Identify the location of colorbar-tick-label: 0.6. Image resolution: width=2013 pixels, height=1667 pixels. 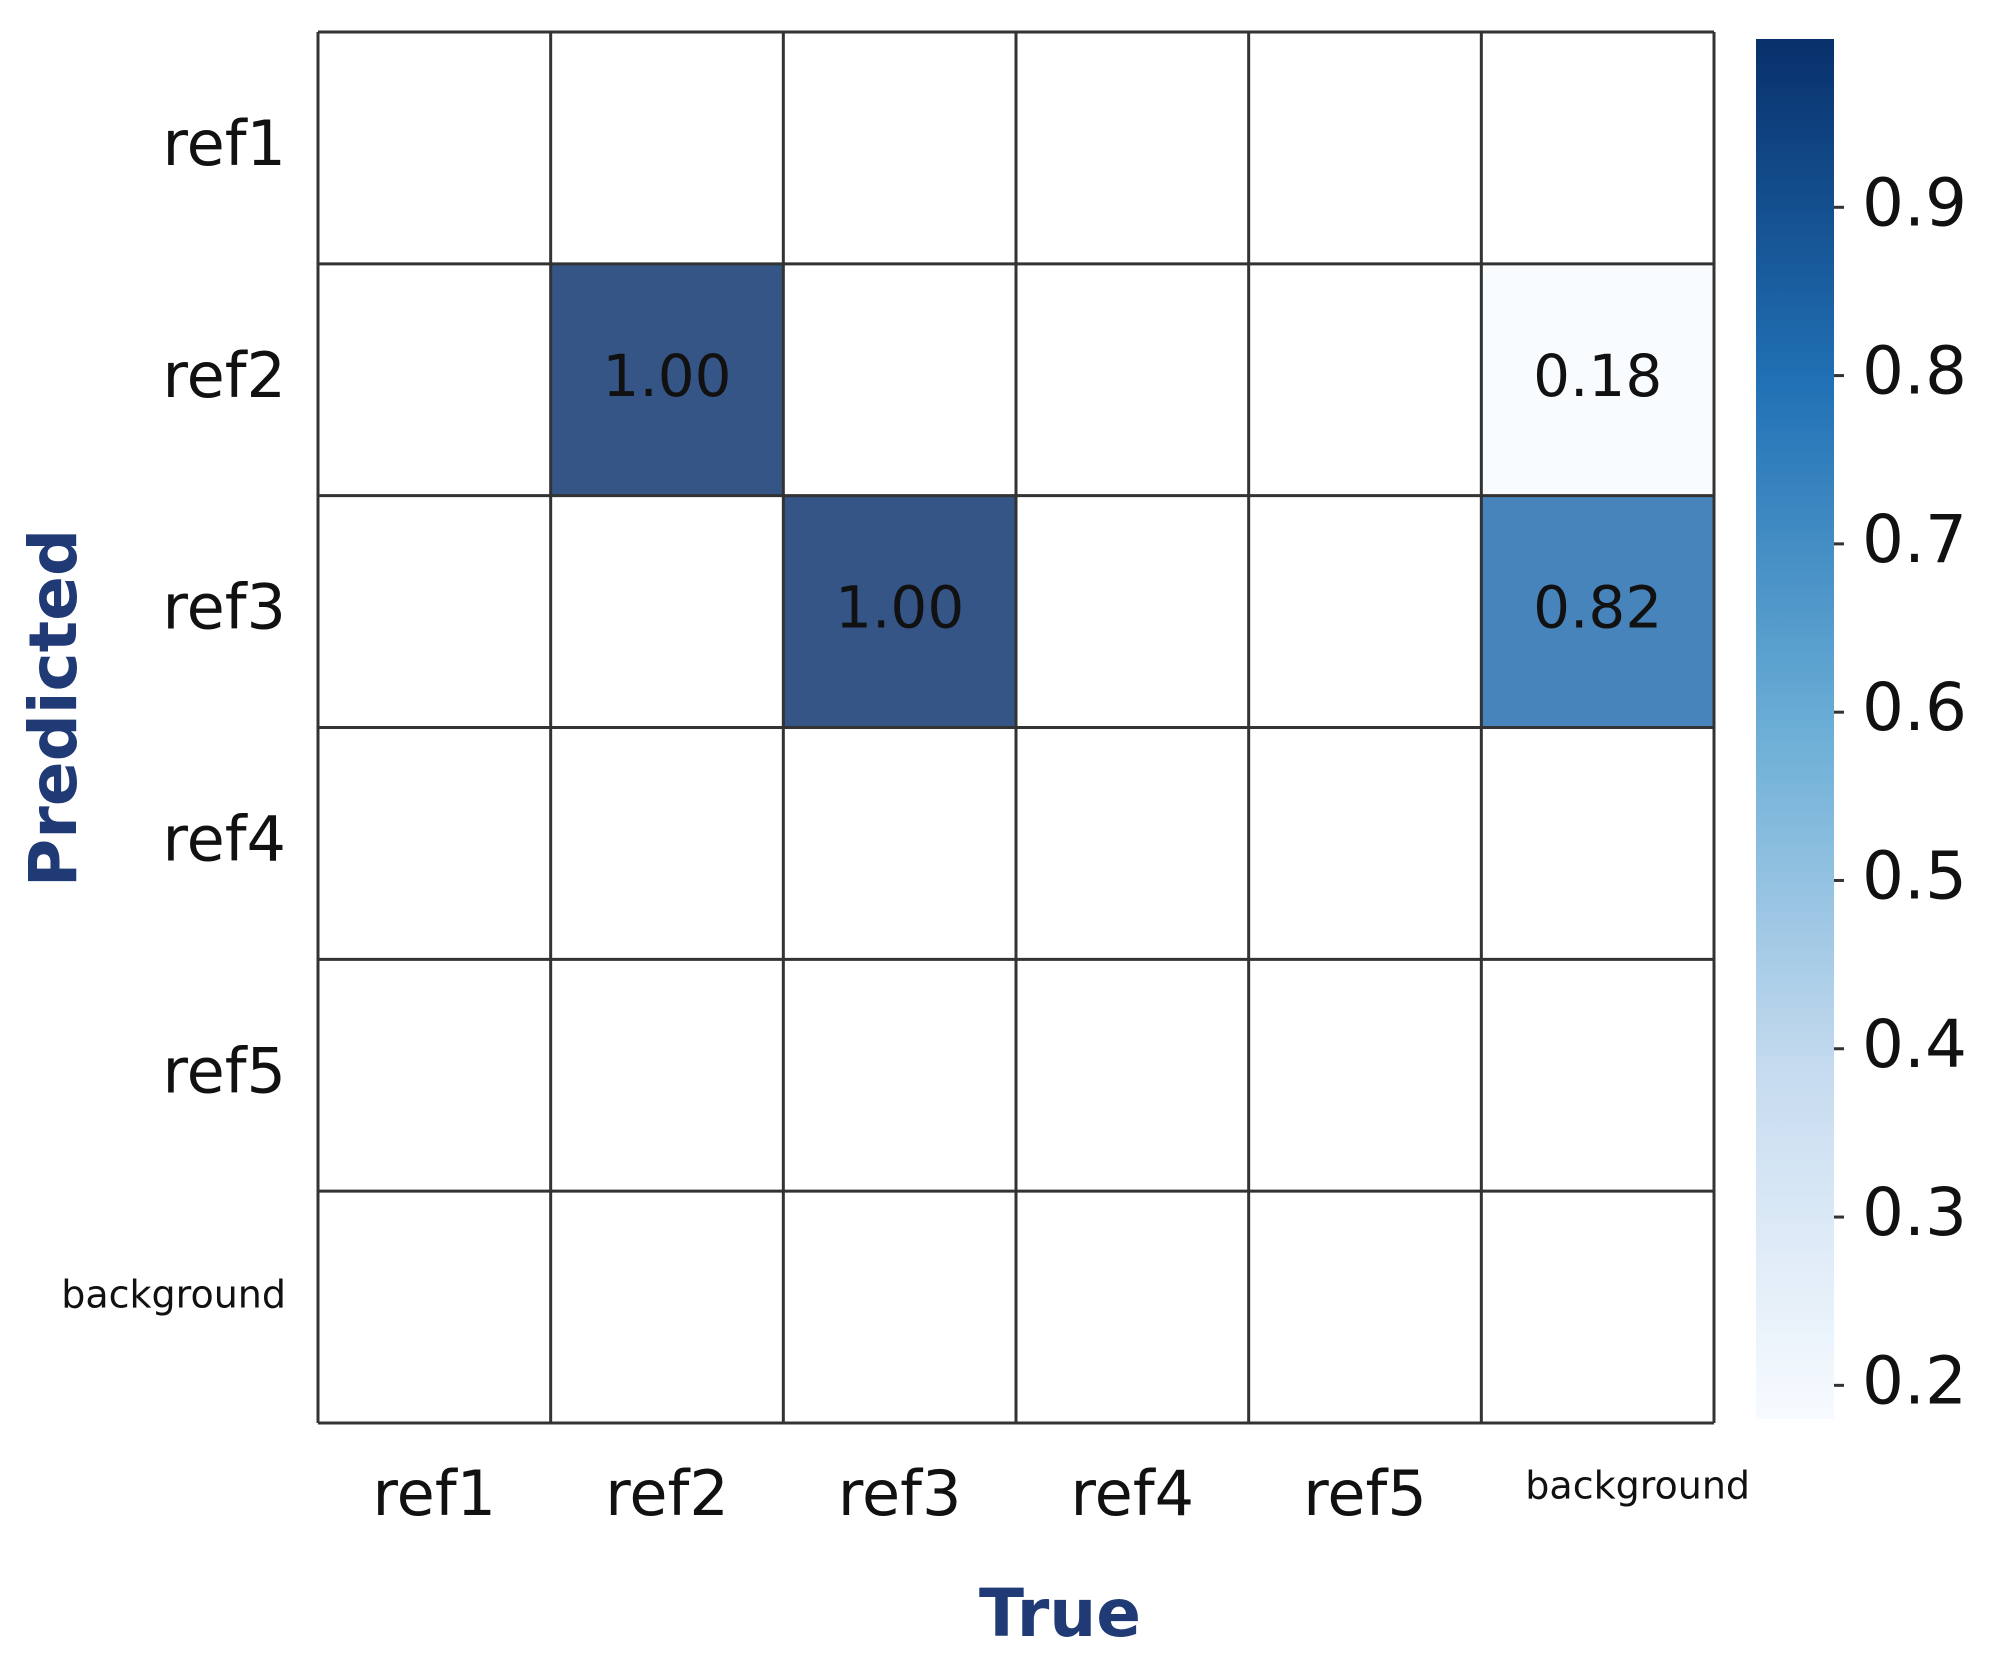
(1914, 707).